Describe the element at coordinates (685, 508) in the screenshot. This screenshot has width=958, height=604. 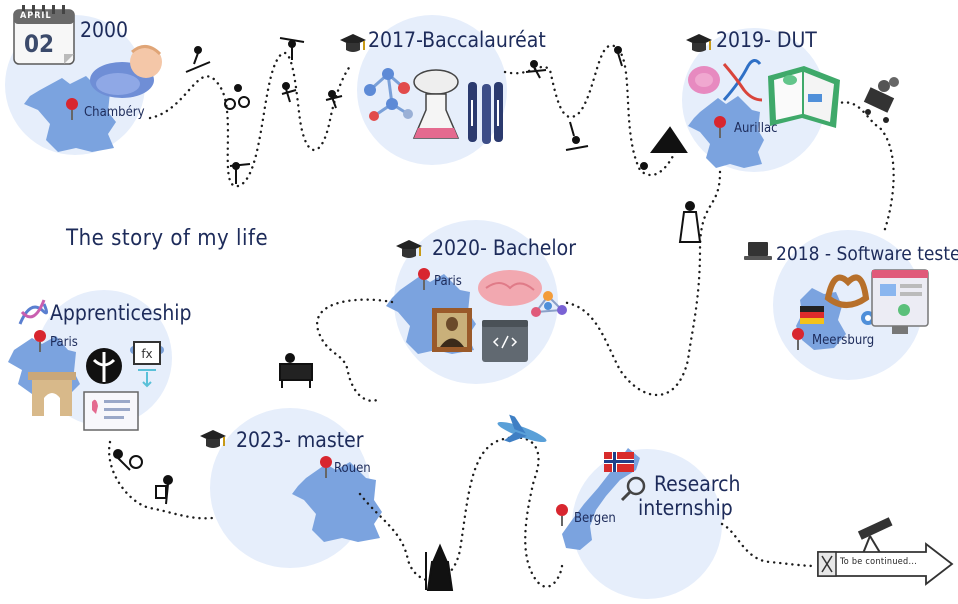
I see `heading-internship-line2: internship` at that location.